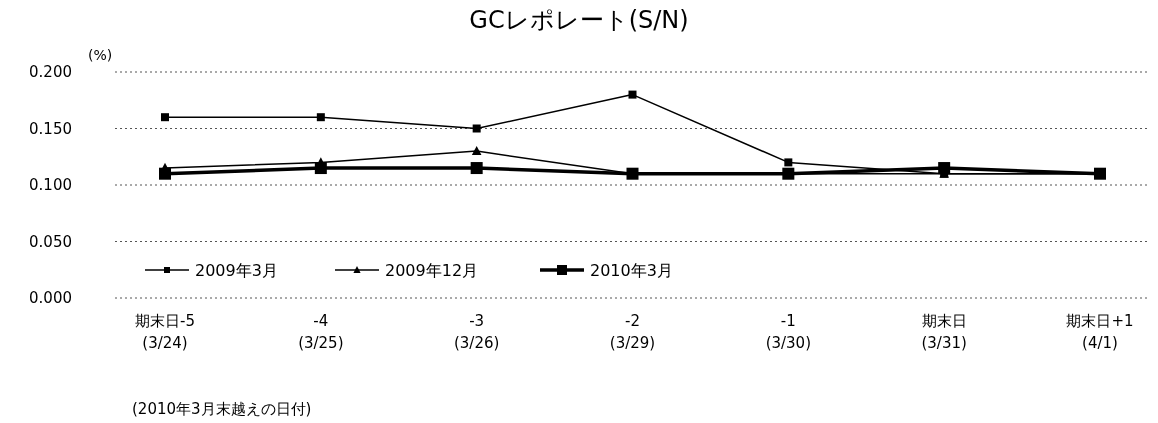  I want to click on x-tick-label: -1 (3/30), so click(788, 332).